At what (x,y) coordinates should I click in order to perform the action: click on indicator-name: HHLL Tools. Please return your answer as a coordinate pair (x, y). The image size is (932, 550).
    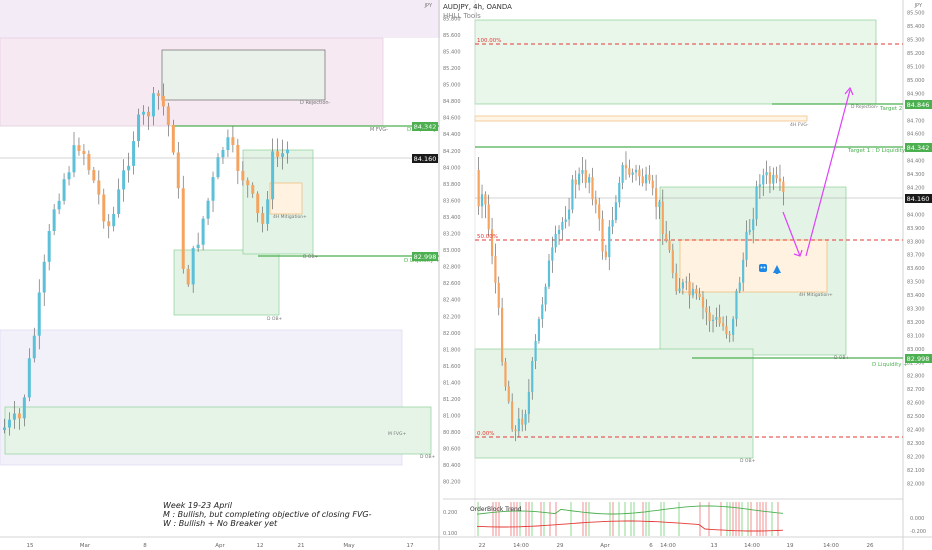
    Looking at the image, I should click on (462, 16).